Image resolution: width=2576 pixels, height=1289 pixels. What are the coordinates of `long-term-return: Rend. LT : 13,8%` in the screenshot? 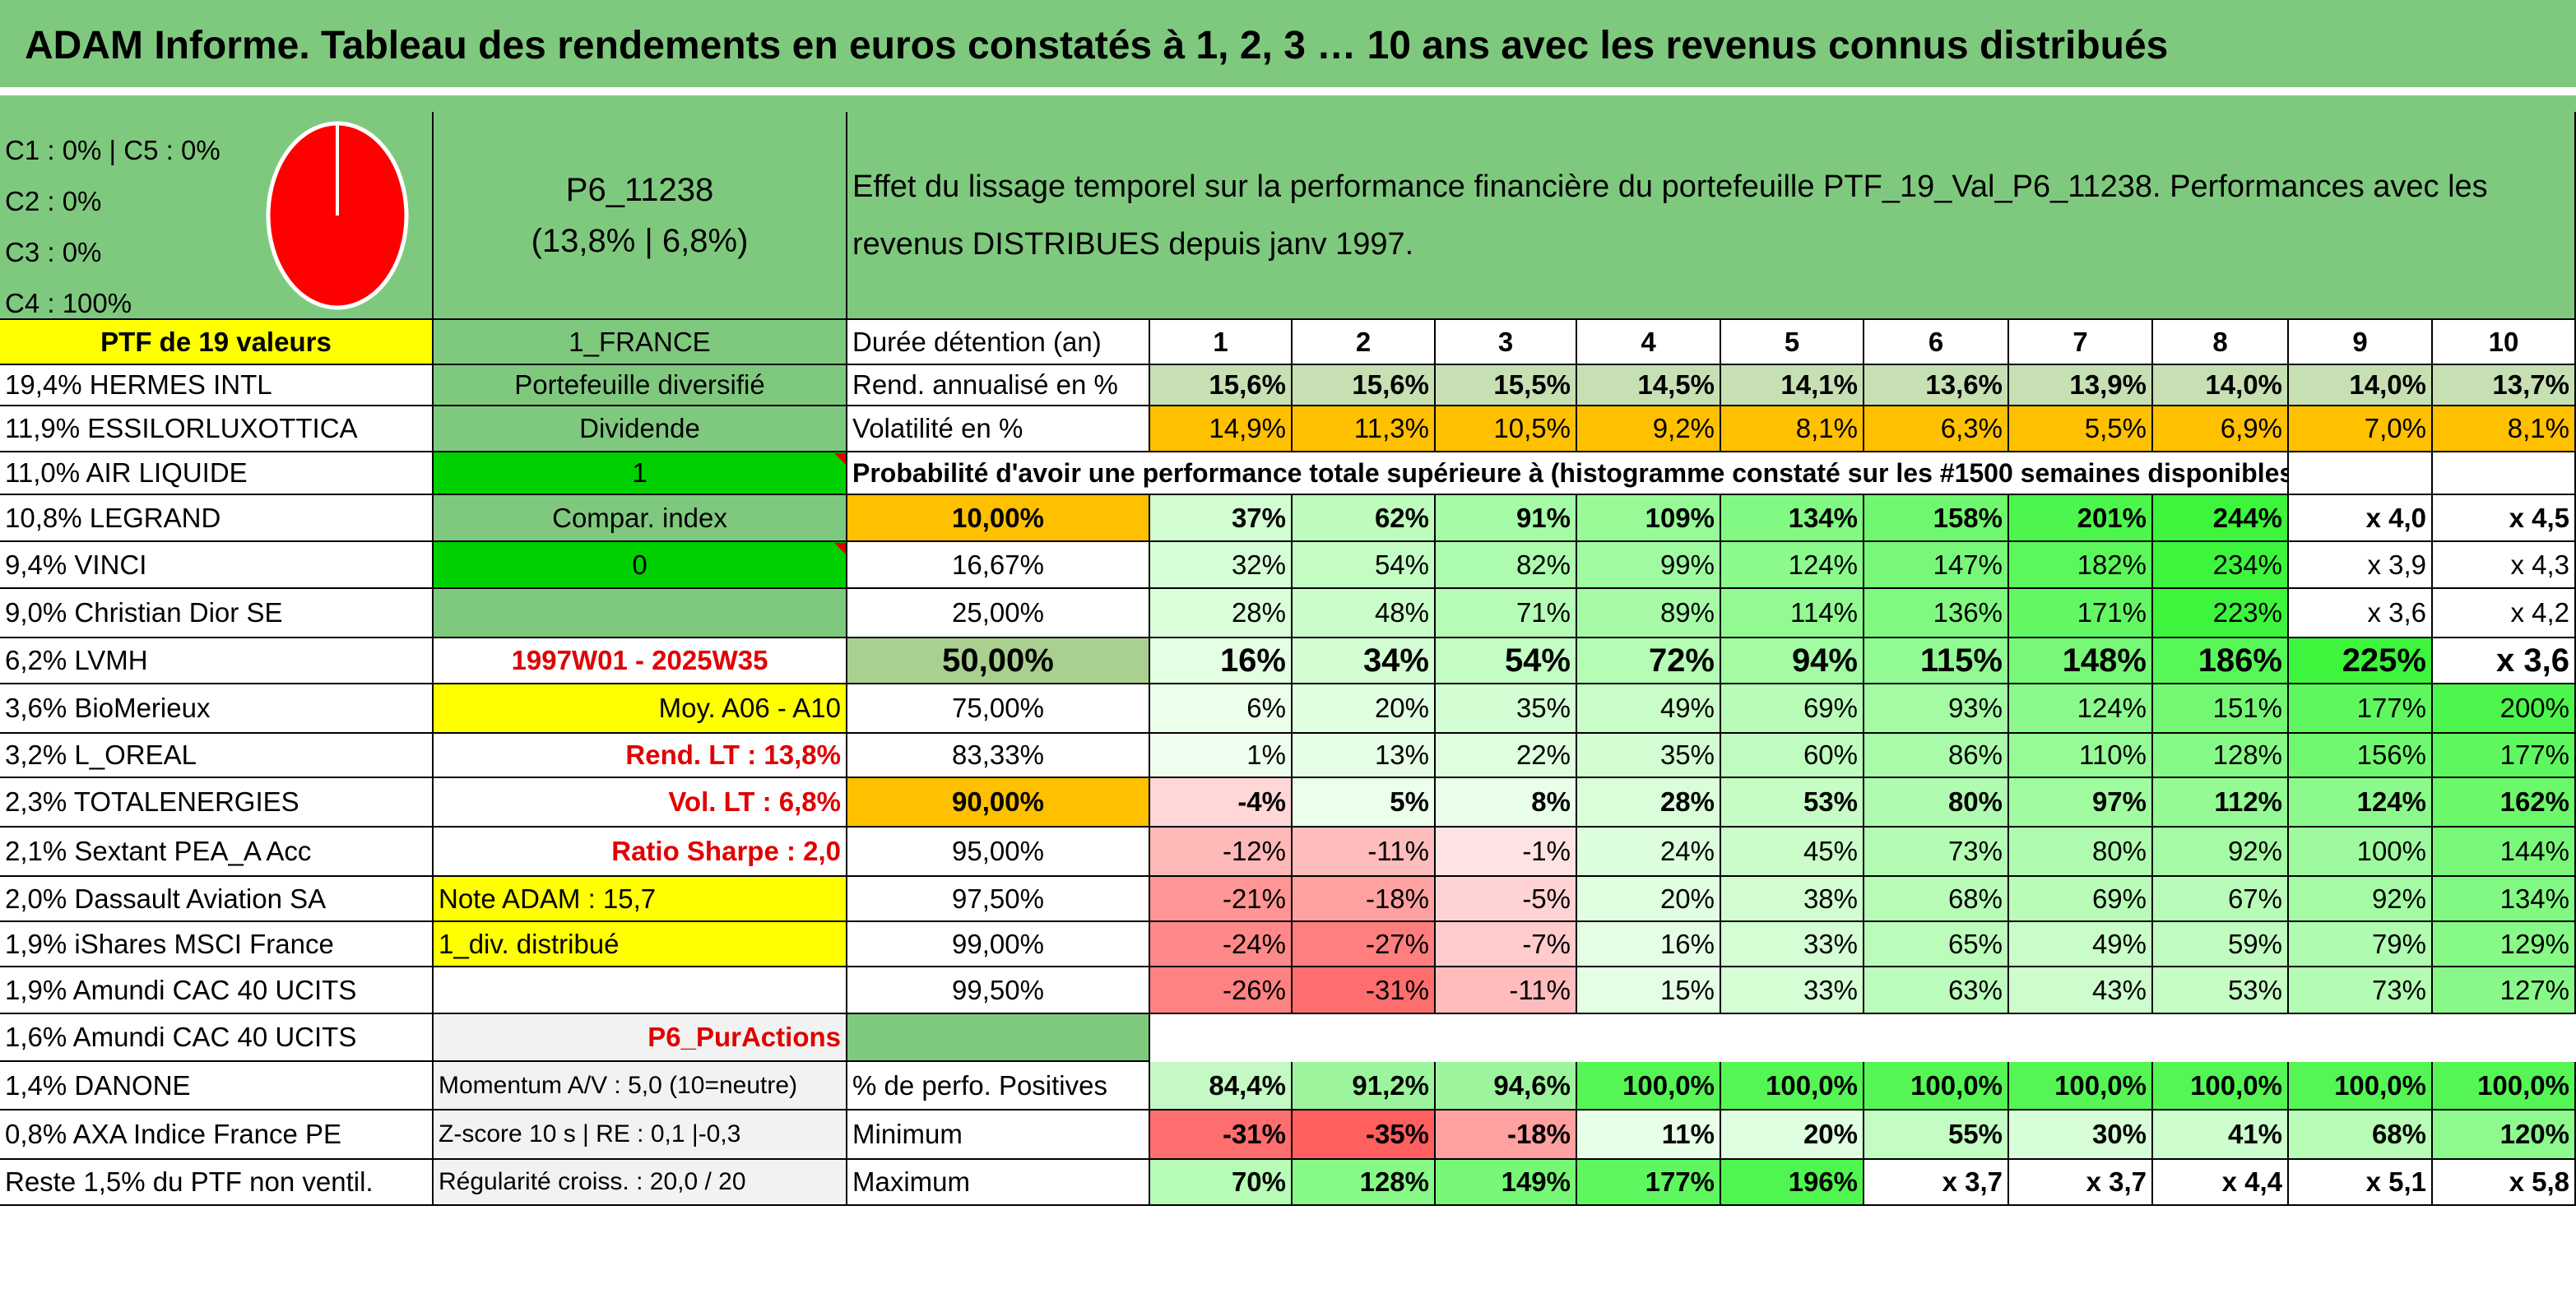 It's located at (640, 756).